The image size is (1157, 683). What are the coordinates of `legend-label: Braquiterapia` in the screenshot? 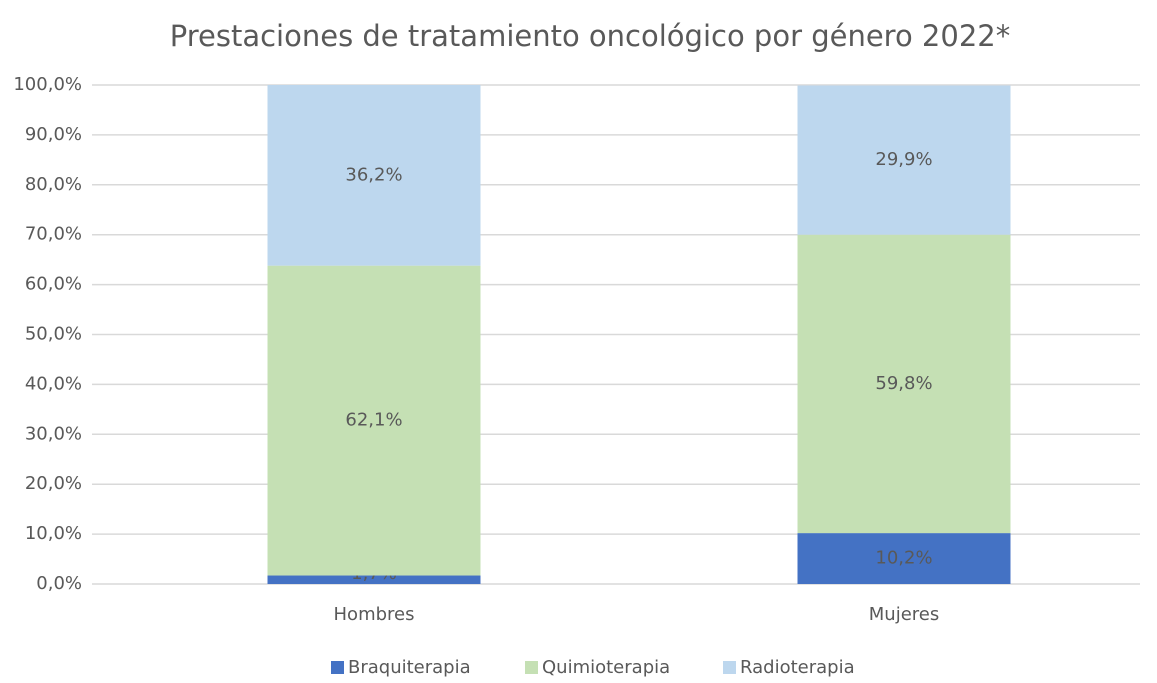 It's located at (409, 667).